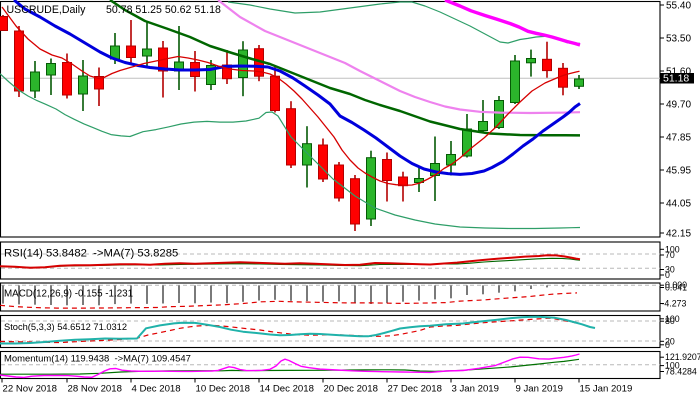  What do you see at coordinates (68, 294) in the screenshot?
I see `svg-text: MACD(12,26,9) -0.155 -1.231` at bounding box center [68, 294].